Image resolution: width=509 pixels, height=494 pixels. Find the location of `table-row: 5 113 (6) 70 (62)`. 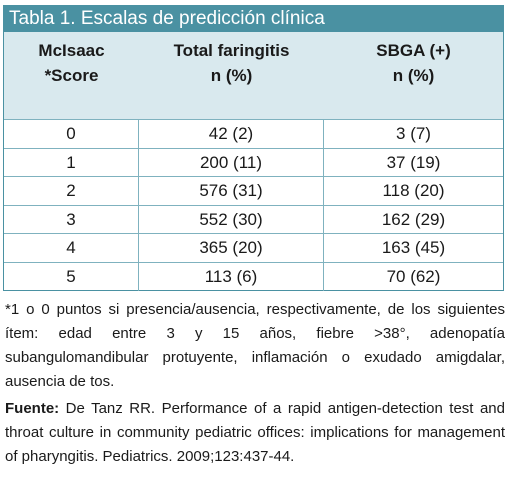

table-row: 5 113 (6) 70 (62) is located at coordinates (253, 276).